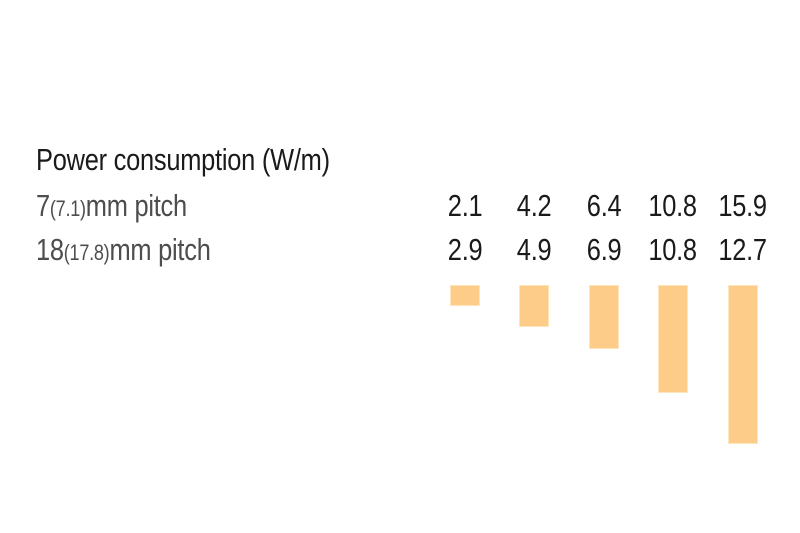 This screenshot has height=533, width=800. What do you see at coordinates (465, 205) in the screenshot?
I see `value-7mm-col1: 2.1` at bounding box center [465, 205].